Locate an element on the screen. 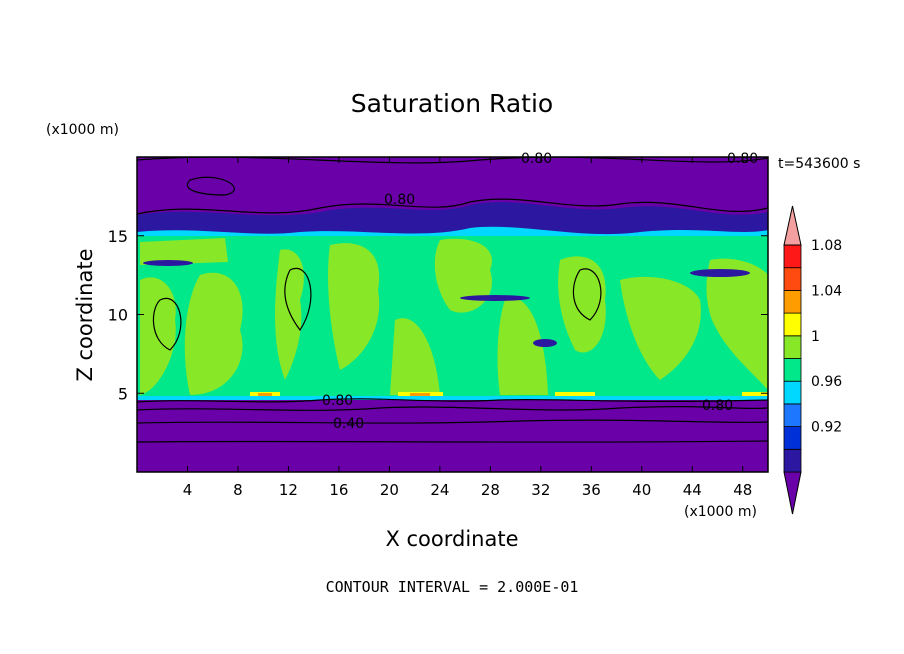 The height and width of the screenshot is (654, 904). x-tick-label: 24 is located at coordinates (439, 490).